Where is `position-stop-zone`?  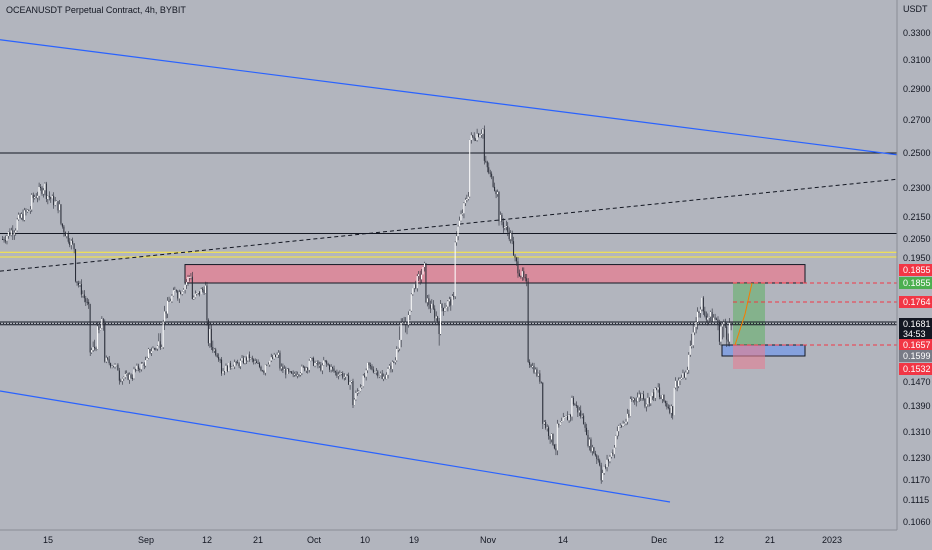
position-stop-zone is located at coordinates (749, 357).